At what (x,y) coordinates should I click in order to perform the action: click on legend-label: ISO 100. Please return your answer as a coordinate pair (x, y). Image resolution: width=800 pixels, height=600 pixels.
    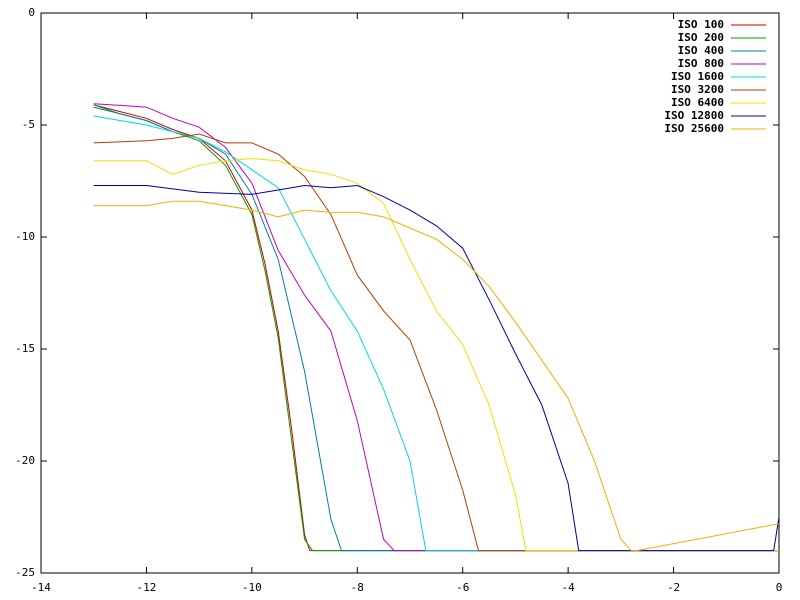
    Looking at the image, I should click on (701, 24).